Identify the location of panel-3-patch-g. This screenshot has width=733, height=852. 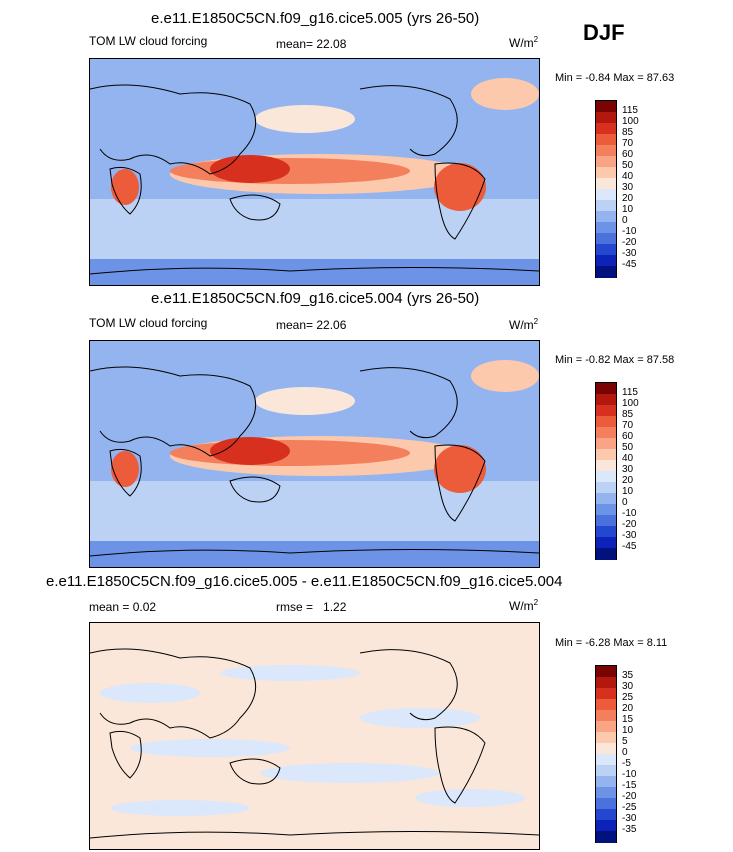
(470, 798).